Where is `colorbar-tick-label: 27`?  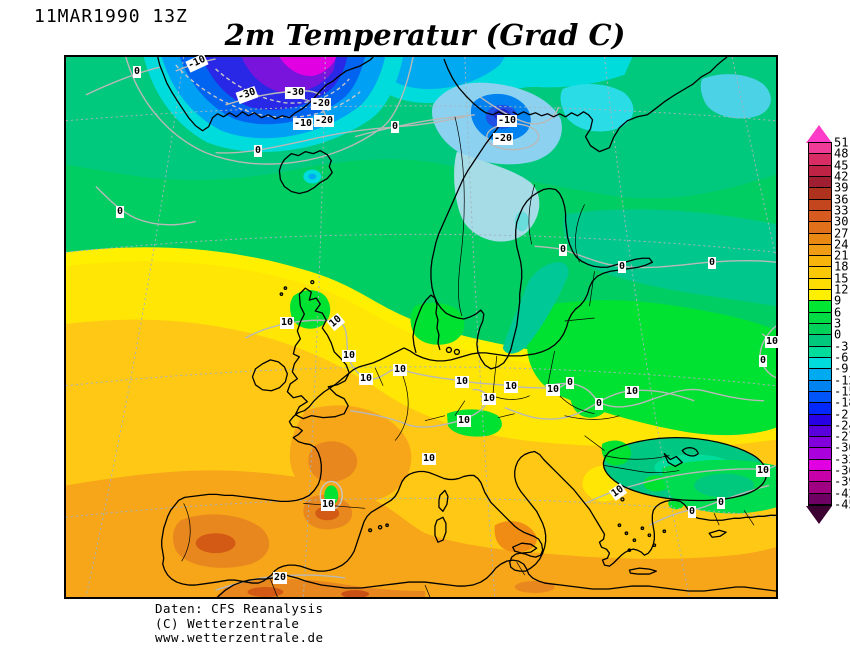 colorbar-tick-label: 27 is located at coordinates (841, 232).